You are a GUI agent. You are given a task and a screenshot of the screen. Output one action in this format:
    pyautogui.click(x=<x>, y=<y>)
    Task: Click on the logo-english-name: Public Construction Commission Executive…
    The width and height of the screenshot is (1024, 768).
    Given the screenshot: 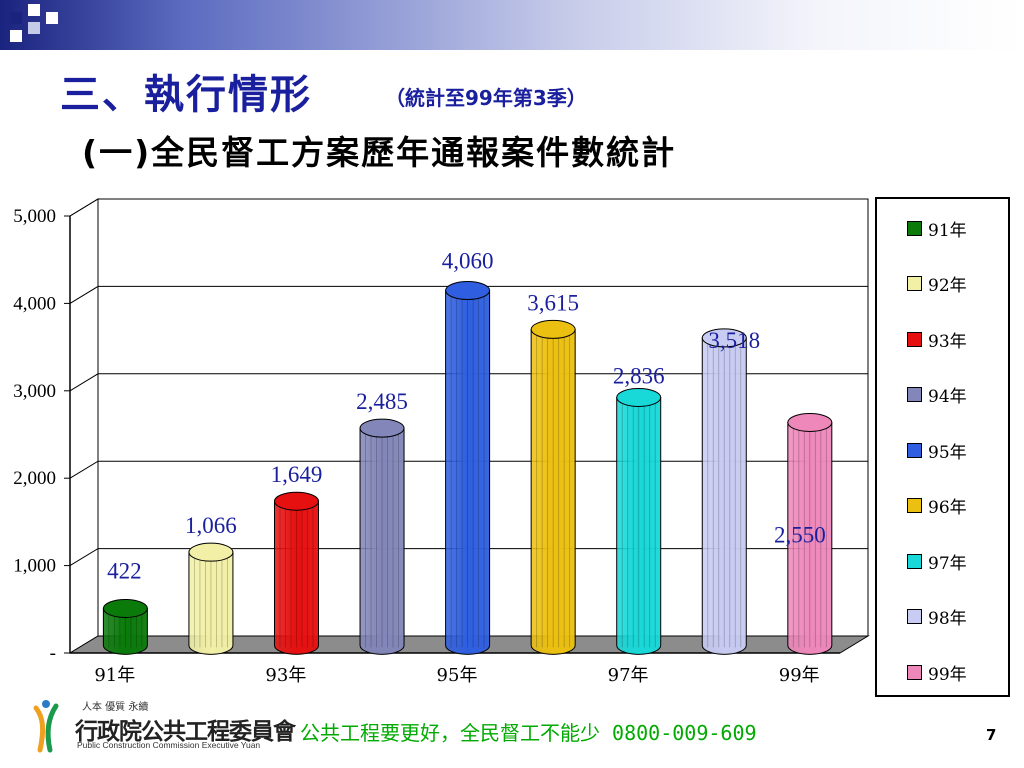 What is the action you would take?
    pyautogui.click(x=169, y=745)
    